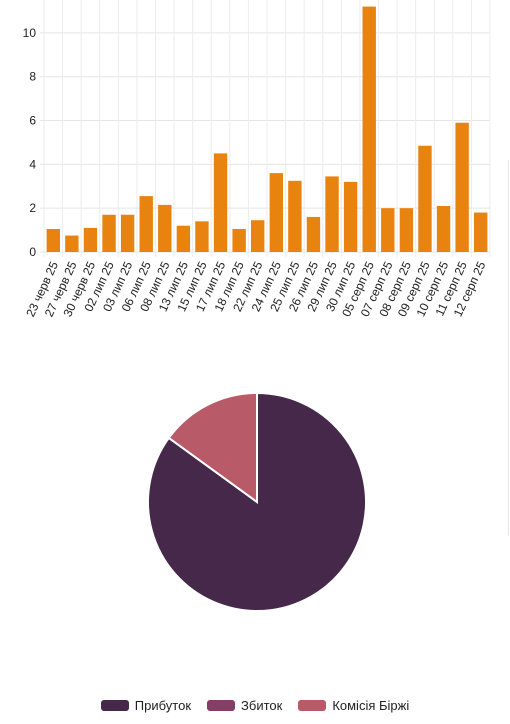  I want to click on legend-label-profit: Прибуток, so click(163, 705).